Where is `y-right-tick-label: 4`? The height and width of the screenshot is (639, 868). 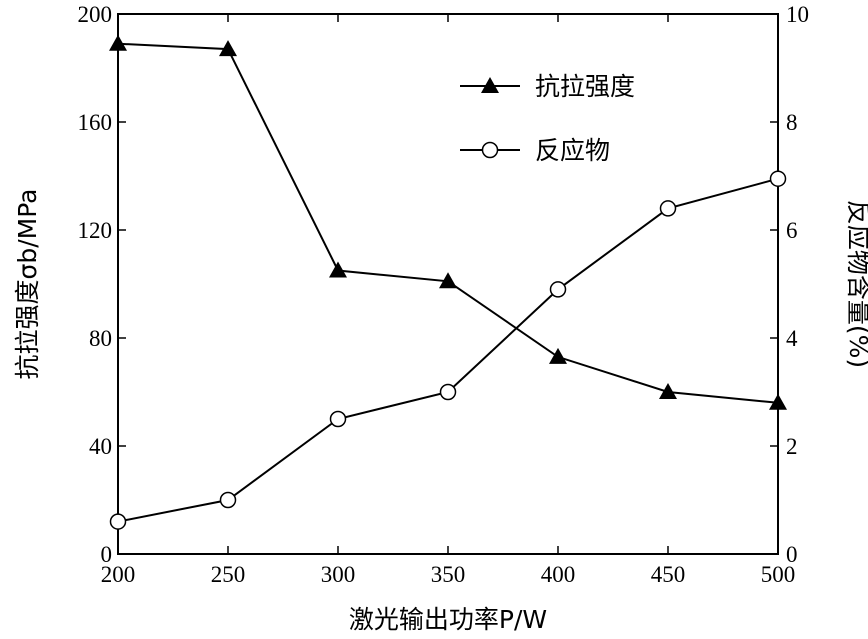
y-right-tick-label: 4 is located at coordinates (792, 338).